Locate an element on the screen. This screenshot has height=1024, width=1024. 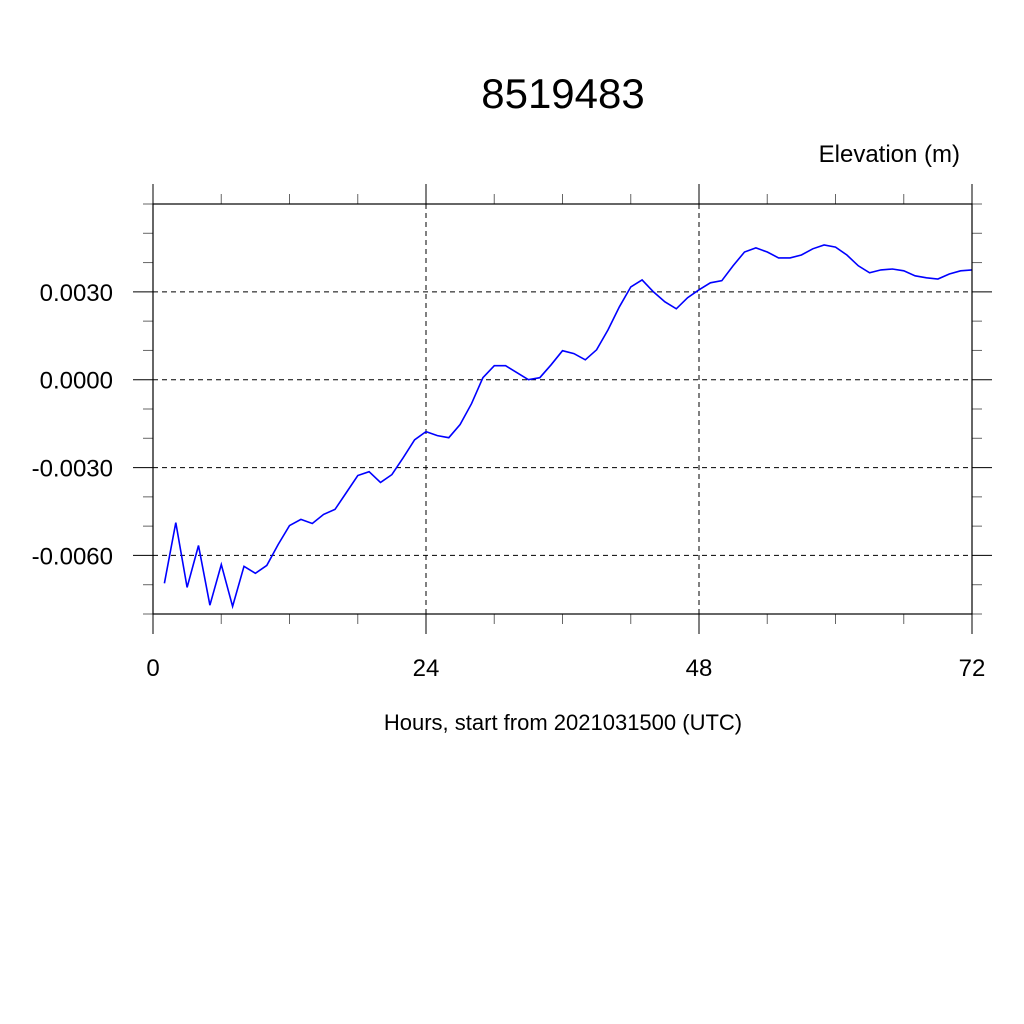
y-tick-label: 0.0030 is located at coordinates (76, 293).